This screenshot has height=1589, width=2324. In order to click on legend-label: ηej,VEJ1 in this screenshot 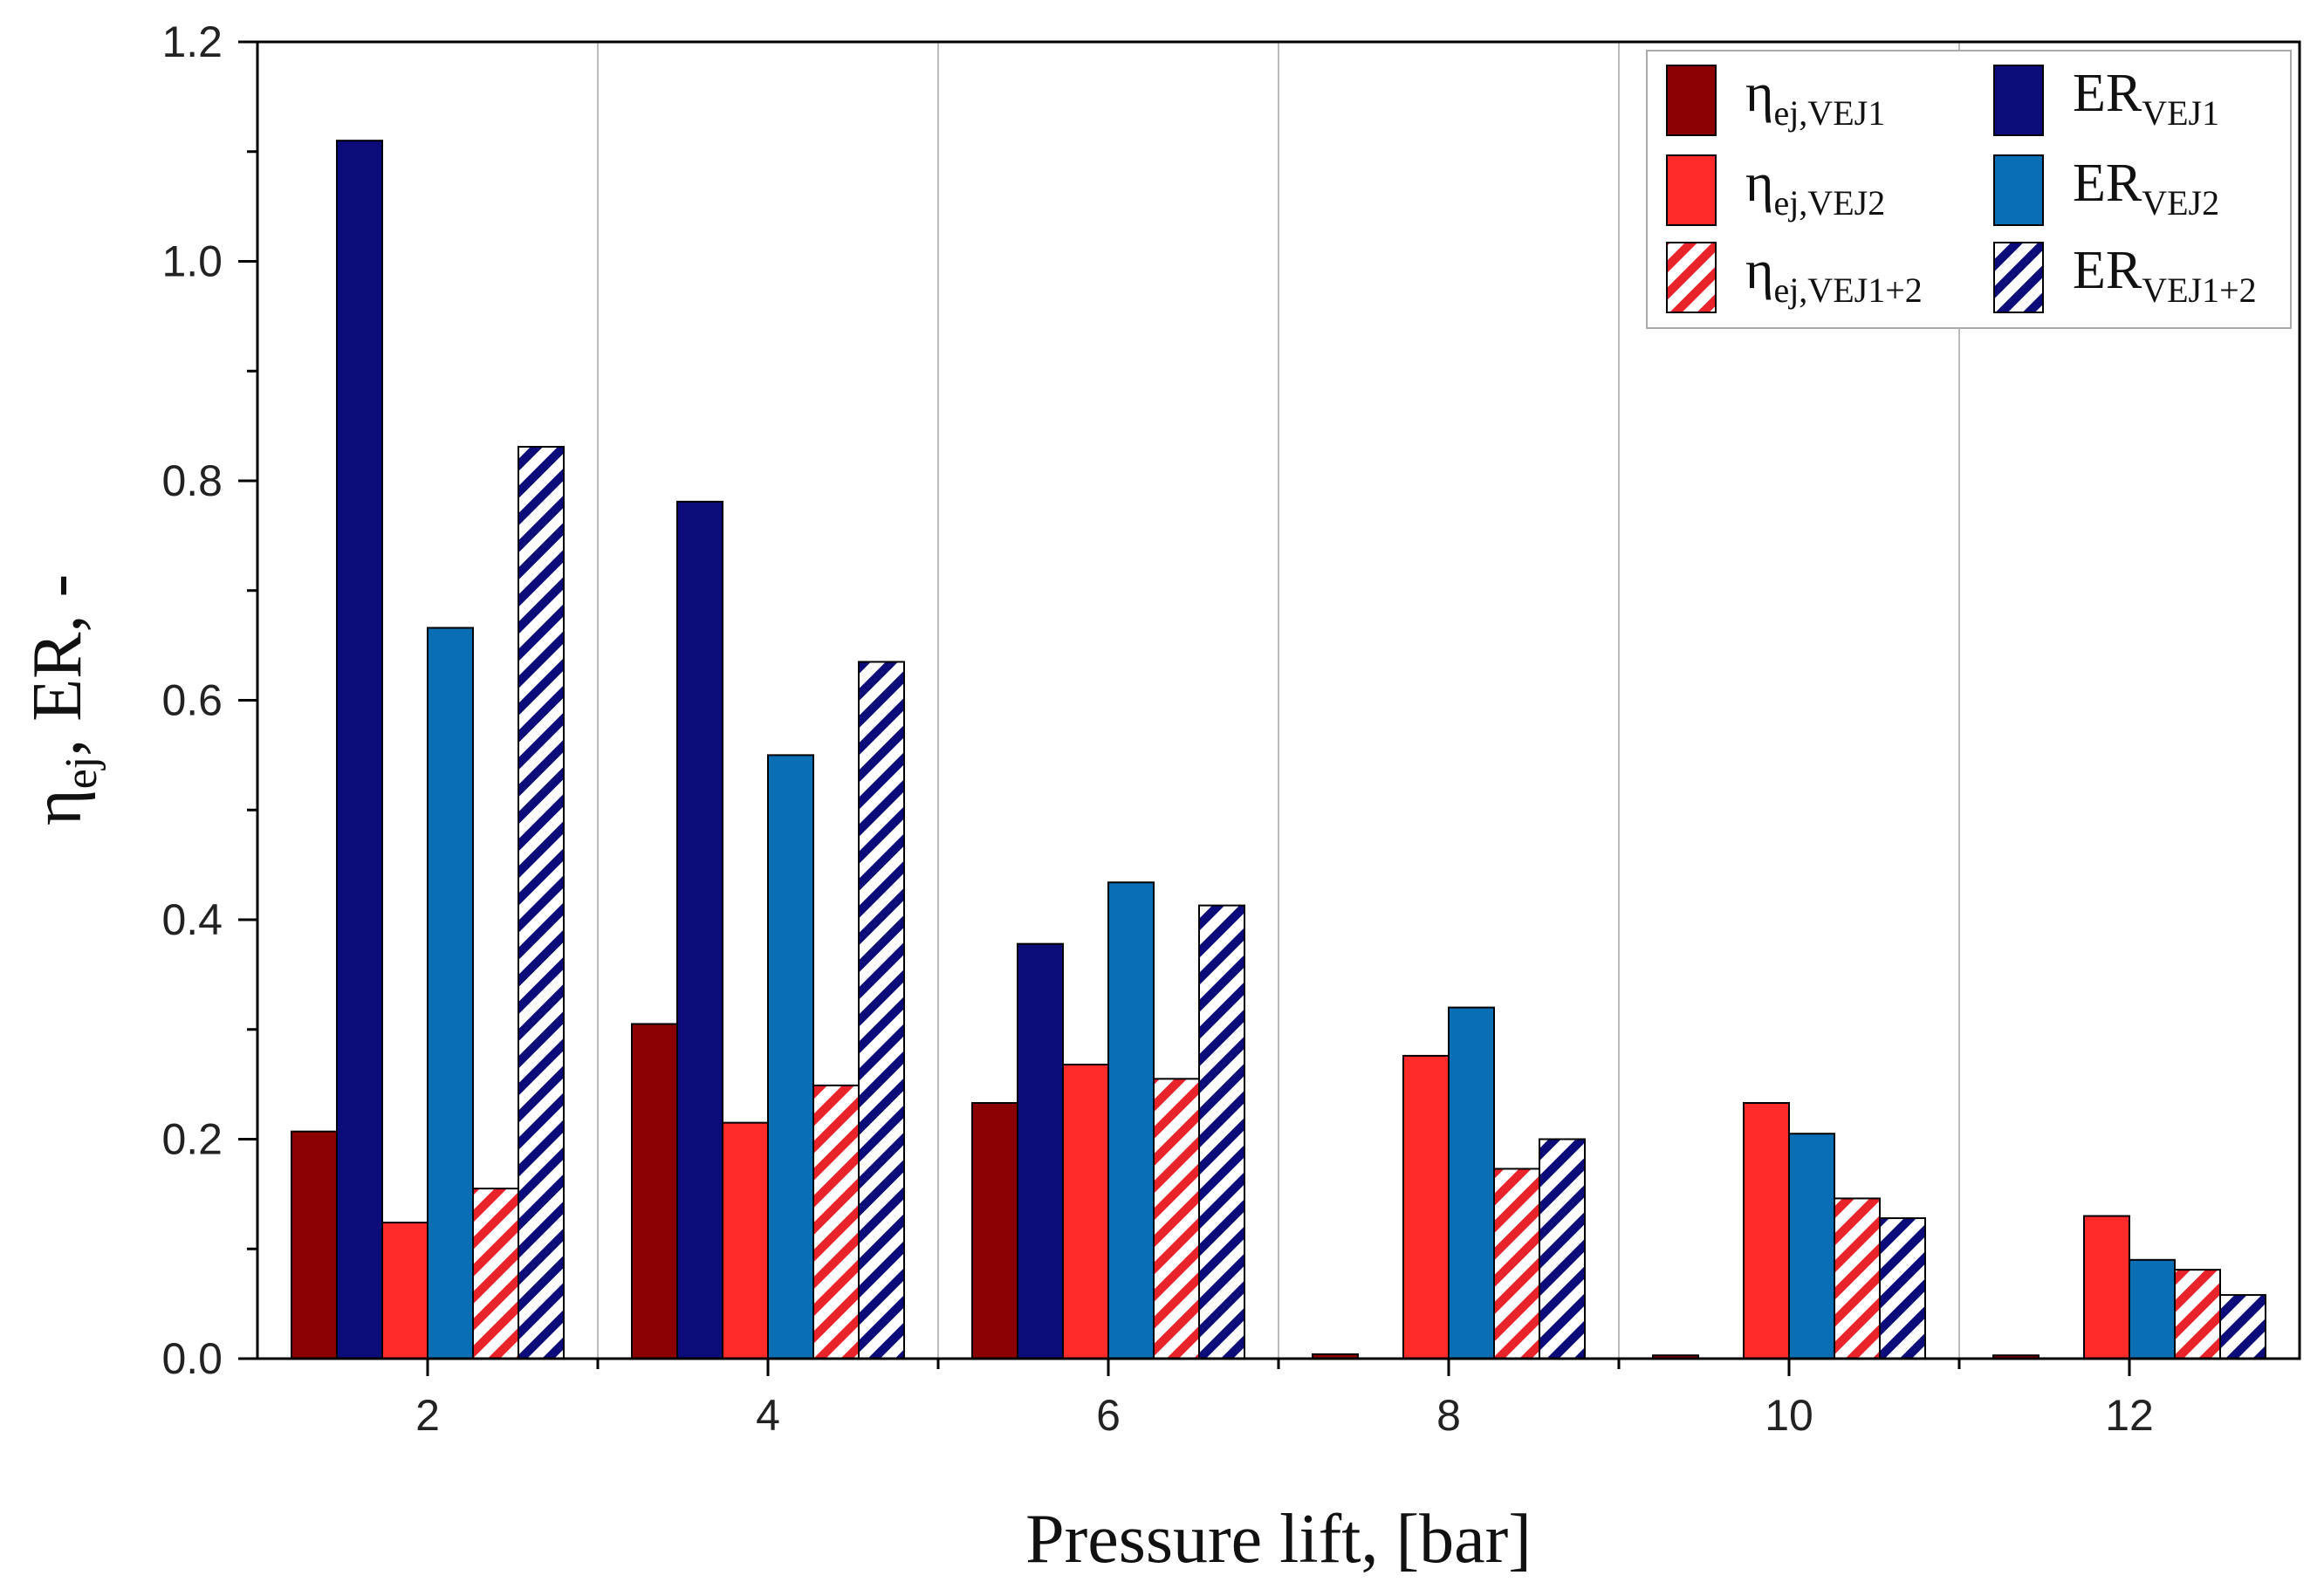, I will do `click(1815, 98)`.